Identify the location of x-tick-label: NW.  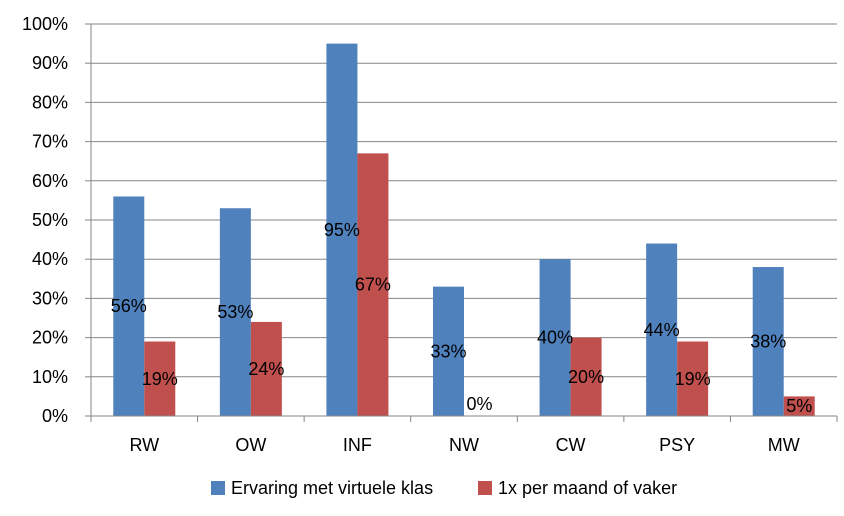
(464, 445).